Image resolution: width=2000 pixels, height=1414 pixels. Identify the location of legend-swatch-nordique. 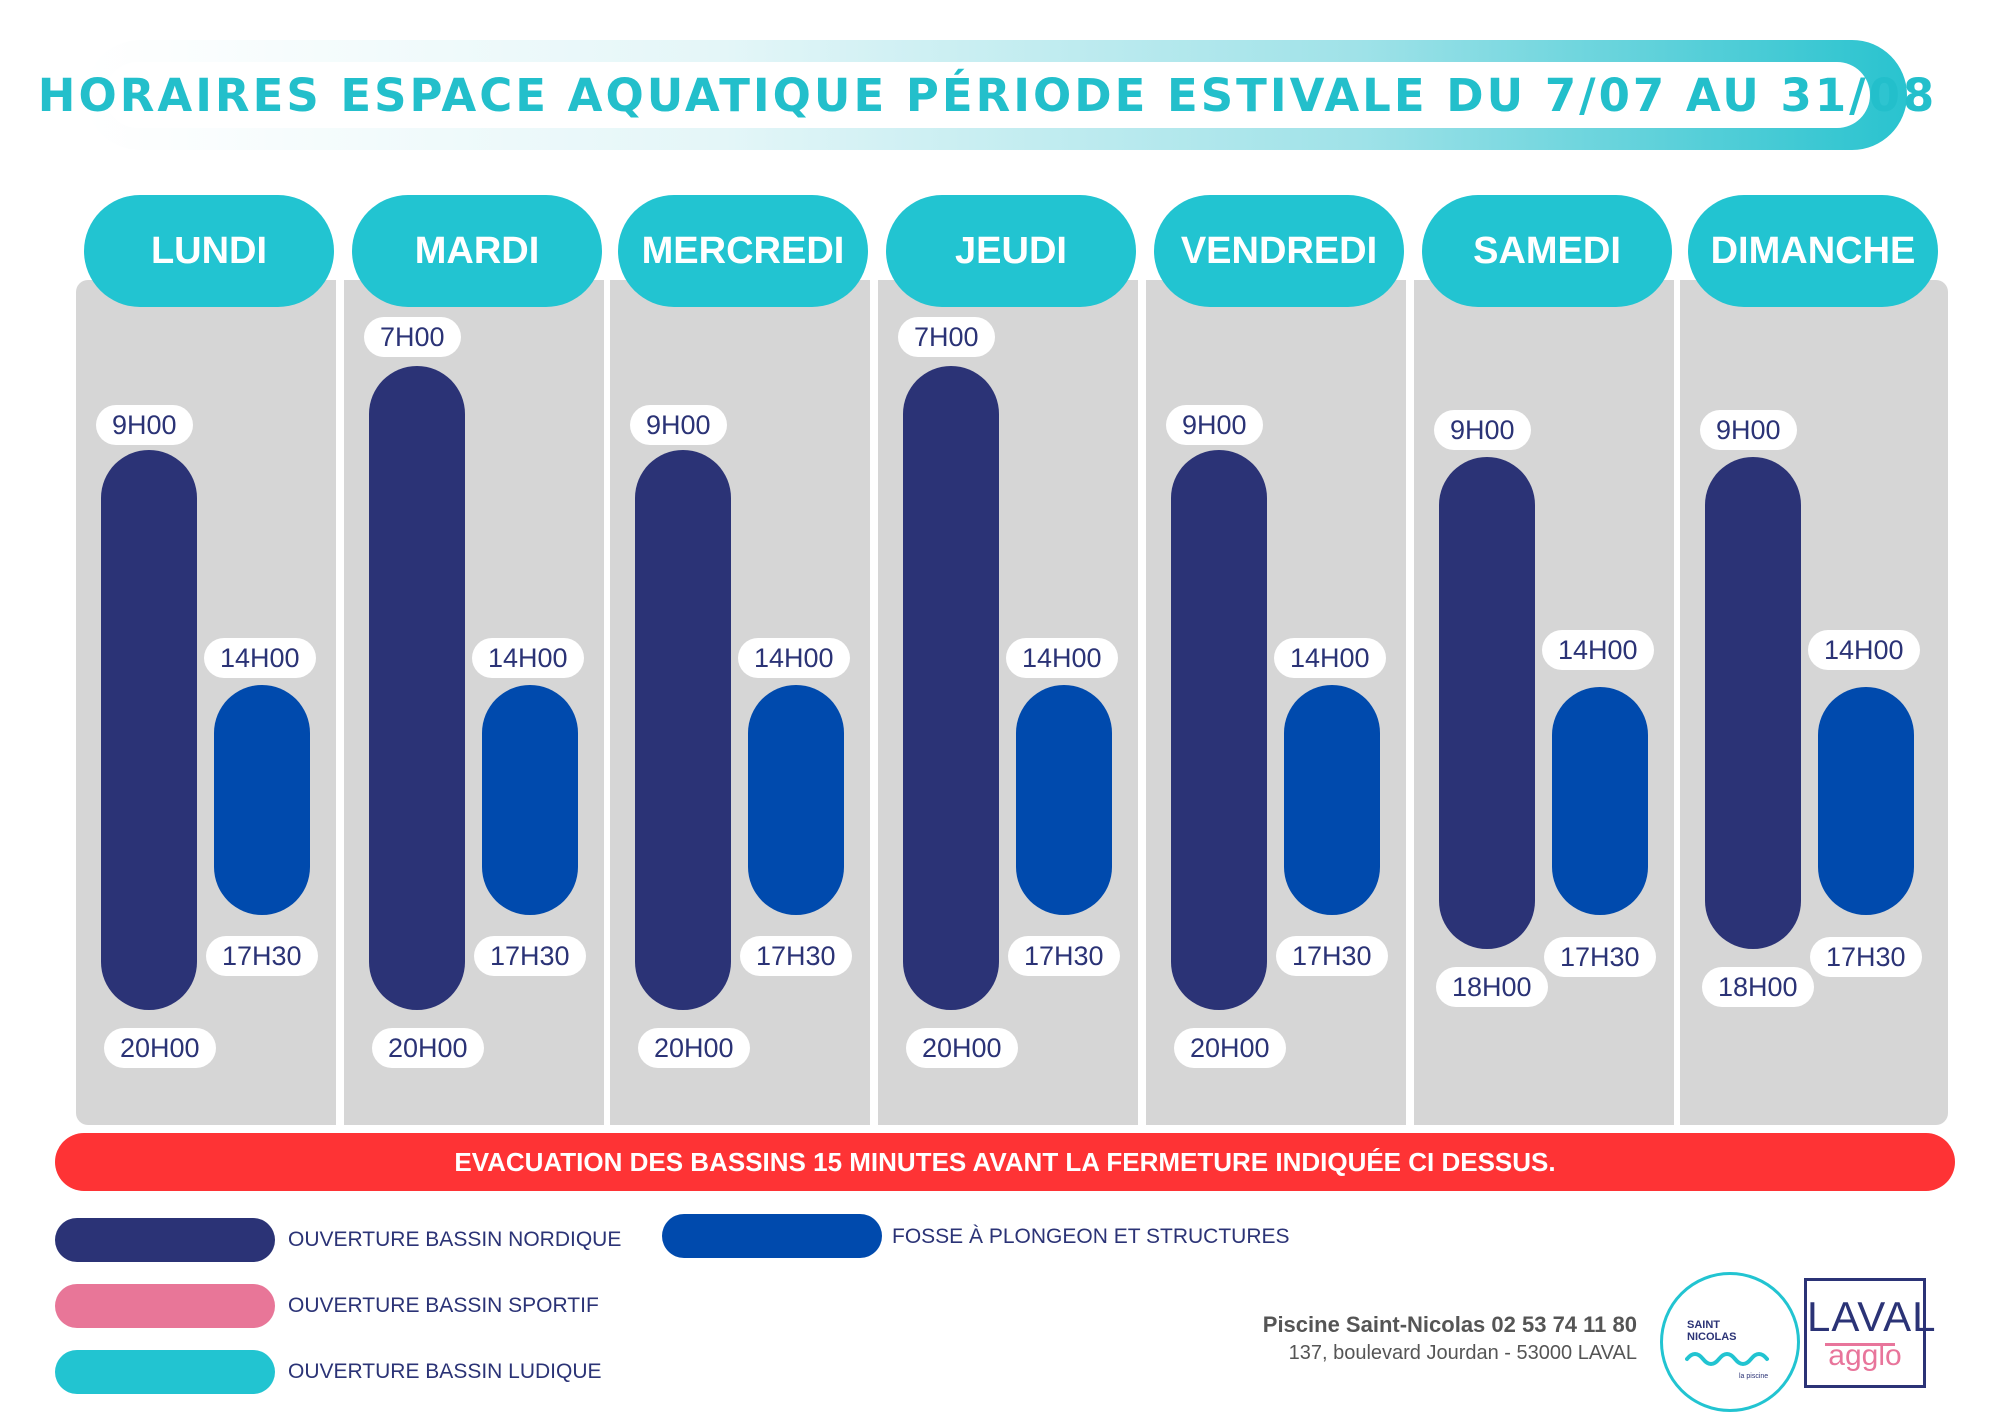
(165, 1240).